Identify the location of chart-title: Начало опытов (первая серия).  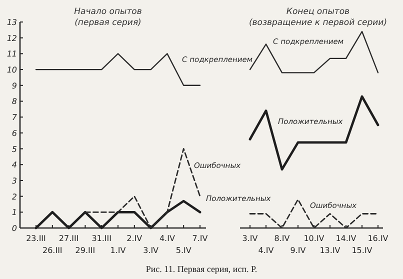
(108, 17).